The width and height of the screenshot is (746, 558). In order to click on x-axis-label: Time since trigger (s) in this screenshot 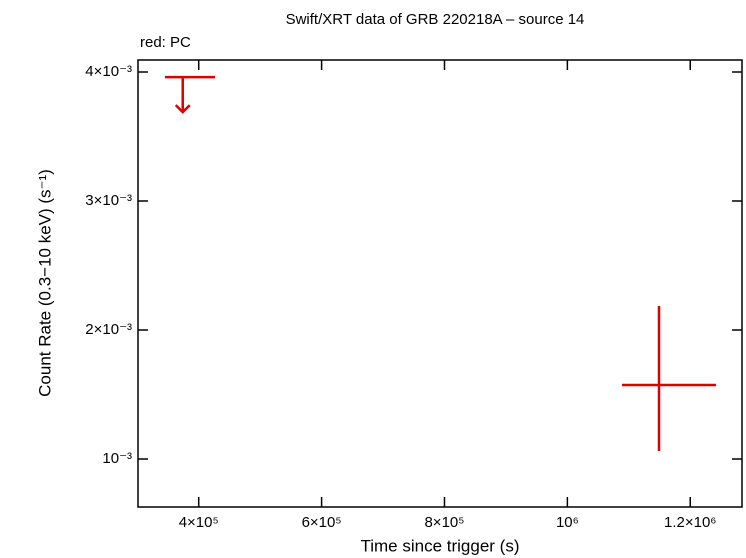, I will do `click(439, 545)`.